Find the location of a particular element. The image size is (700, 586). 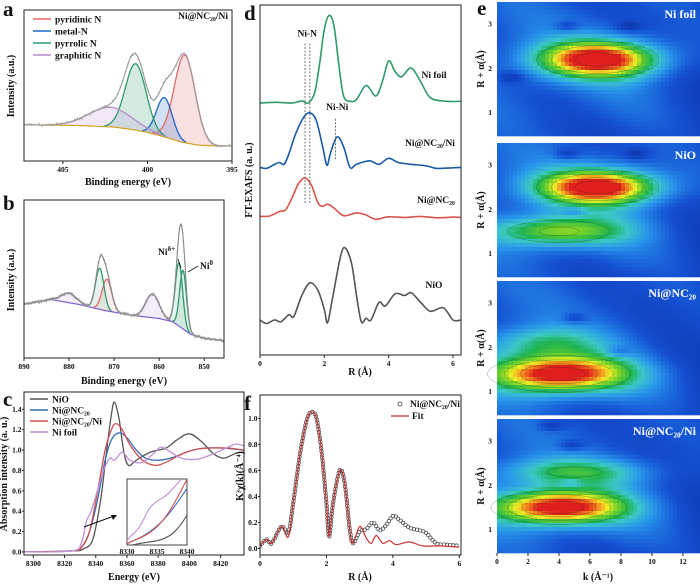

c-series-line is located at coordinates (134, 487).